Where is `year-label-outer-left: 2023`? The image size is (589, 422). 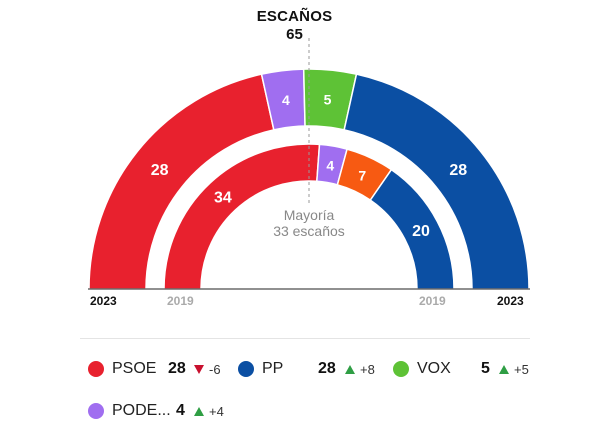 year-label-outer-left: 2023 is located at coordinates (103, 301).